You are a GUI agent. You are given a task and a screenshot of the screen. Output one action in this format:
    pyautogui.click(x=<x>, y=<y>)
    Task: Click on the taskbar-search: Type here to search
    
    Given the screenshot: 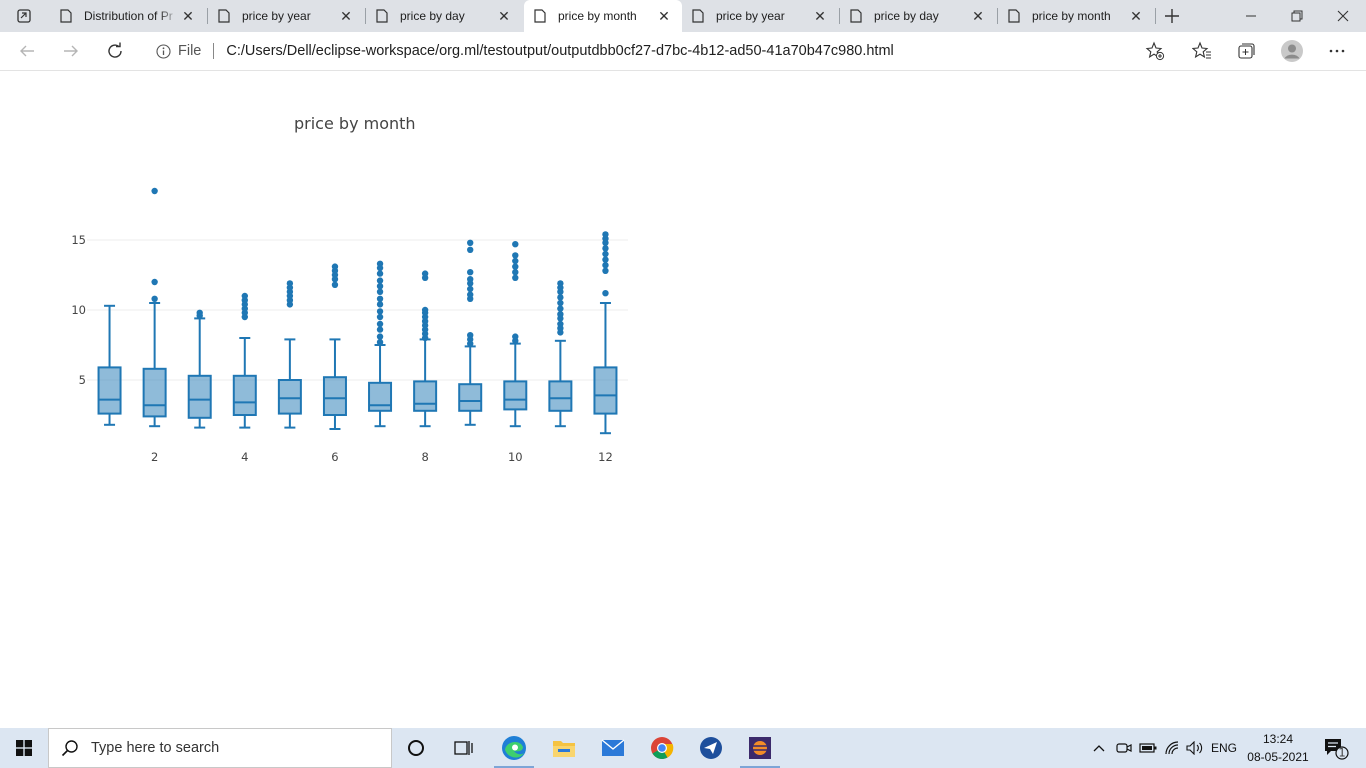 What is the action you would take?
    pyautogui.click(x=220, y=748)
    